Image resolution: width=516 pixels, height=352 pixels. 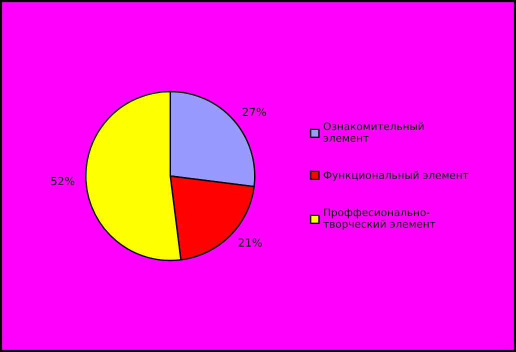 What do you see at coordinates (62, 181) in the screenshot?
I see `data-label: 52%` at bounding box center [62, 181].